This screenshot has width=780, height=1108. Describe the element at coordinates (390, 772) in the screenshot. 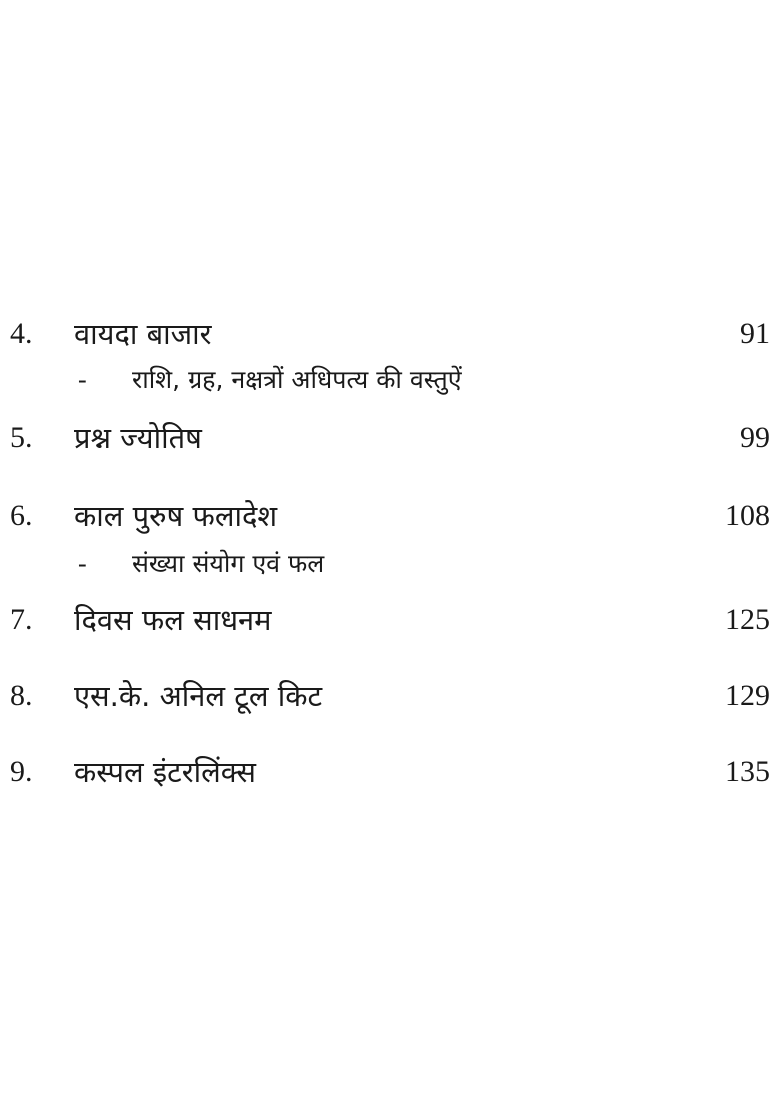

I see `toc-entry: 9. कस्पल इंटरलिंक्स 135` at that location.